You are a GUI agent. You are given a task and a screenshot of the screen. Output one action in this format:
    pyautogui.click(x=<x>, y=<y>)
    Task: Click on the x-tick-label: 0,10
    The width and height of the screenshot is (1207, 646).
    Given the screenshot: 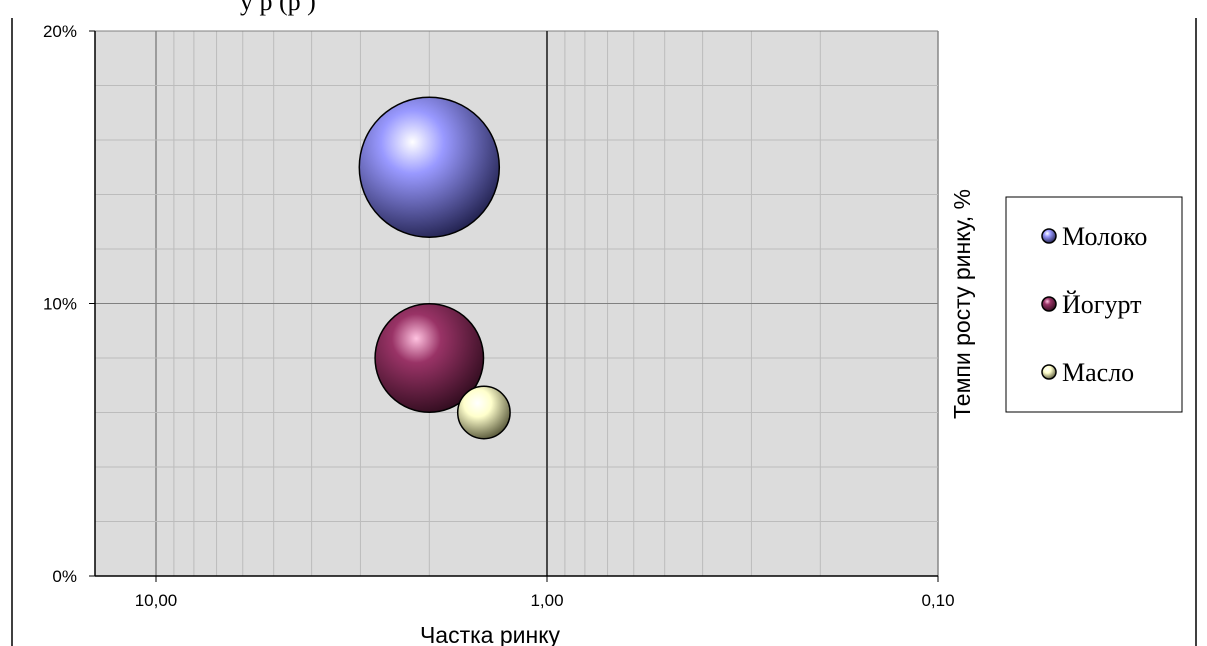 What is the action you would take?
    pyautogui.click(x=937, y=600)
    